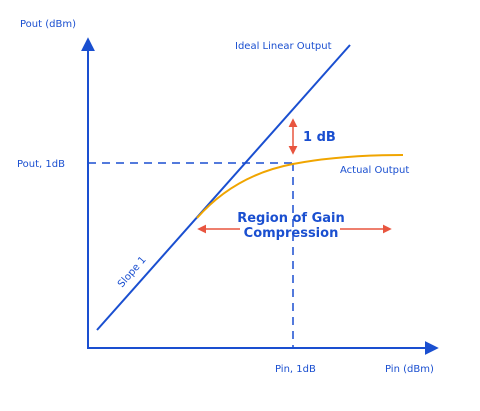 The width and height of the screenshot is (480, 411). I want to click on actual-label: Actual Output, so click(374, 170).